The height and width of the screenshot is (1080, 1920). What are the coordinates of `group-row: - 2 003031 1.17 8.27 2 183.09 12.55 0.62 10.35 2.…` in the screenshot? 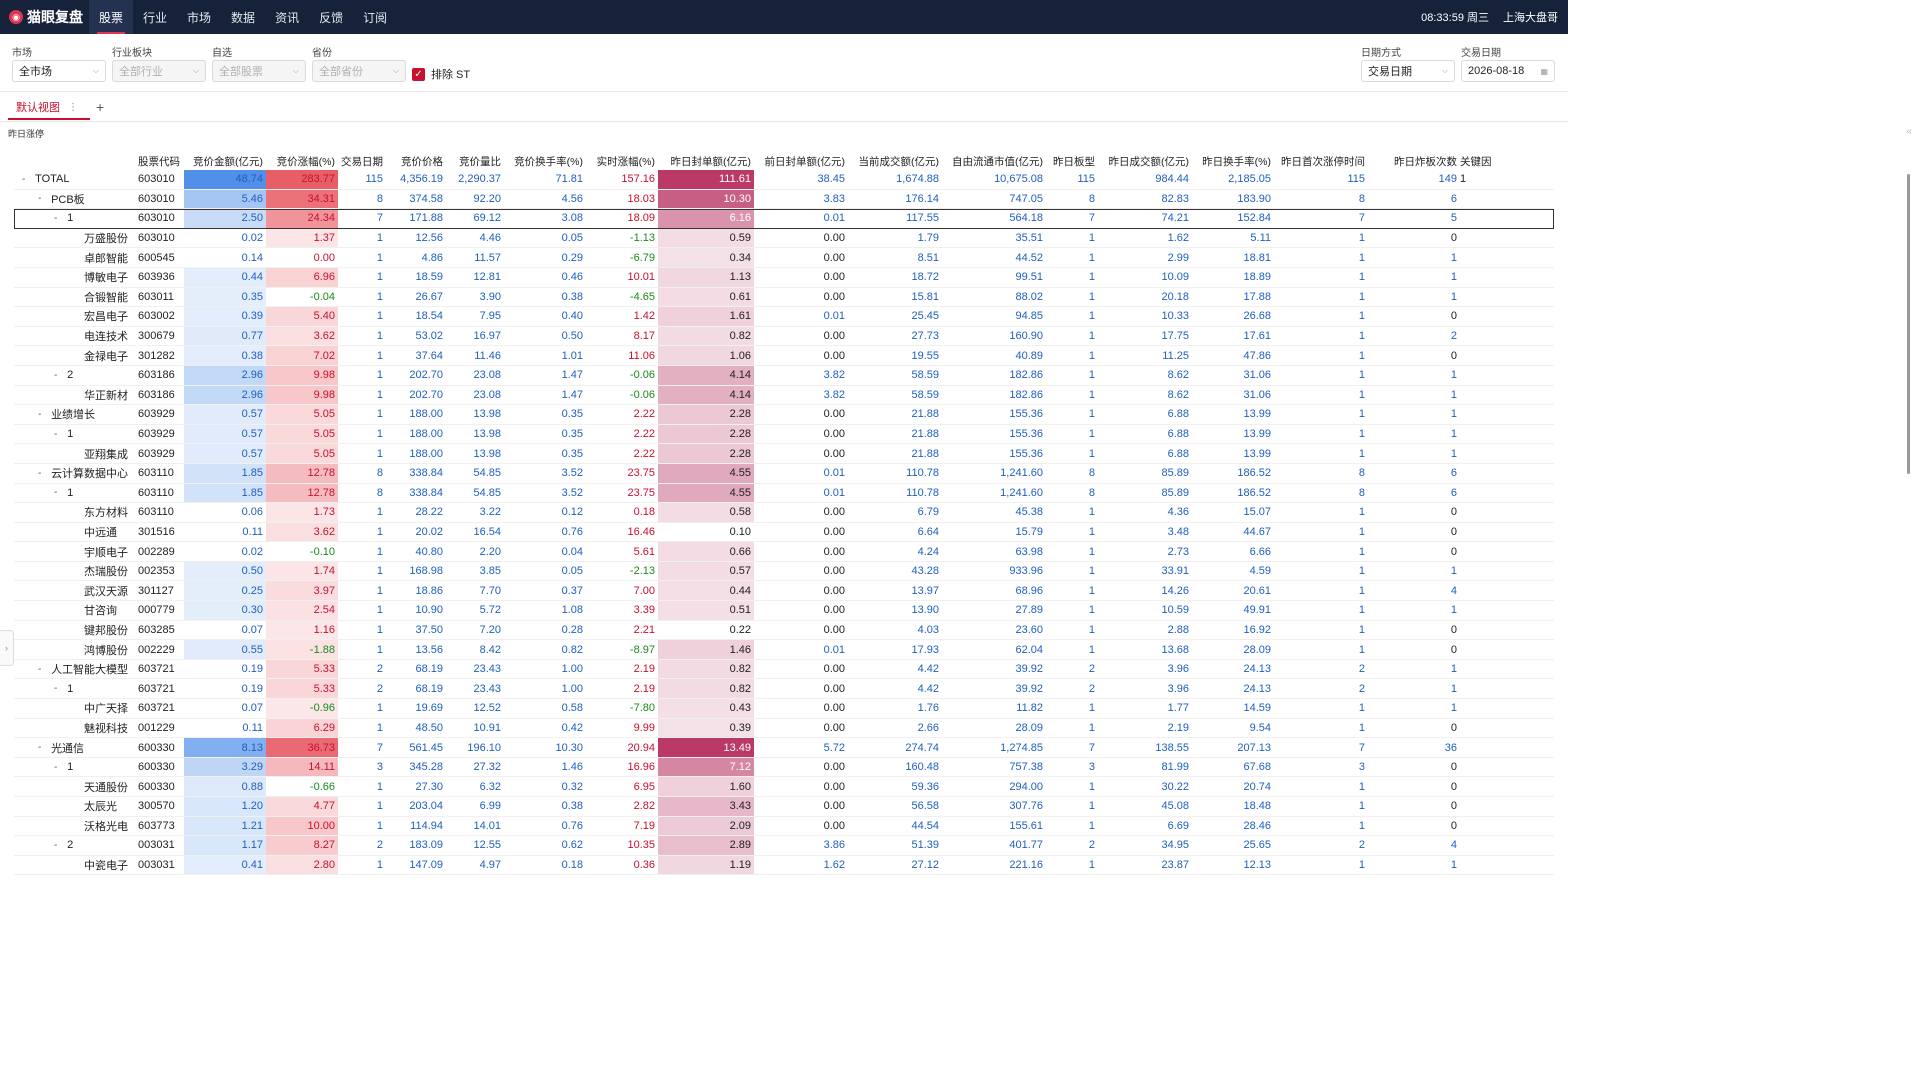 It's located at (784, 846).